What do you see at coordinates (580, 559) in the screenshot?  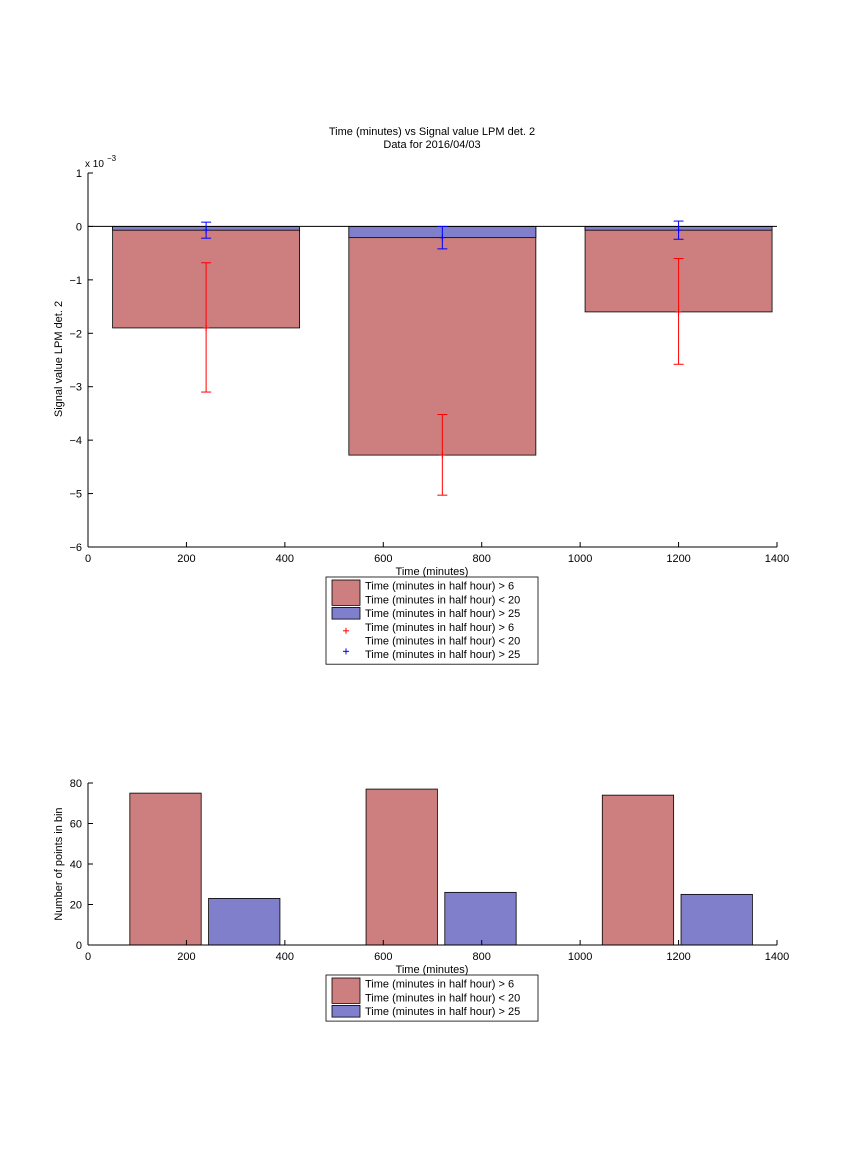 I see `signal-x-tick-label: 1000` at bounding box center [580, 559].